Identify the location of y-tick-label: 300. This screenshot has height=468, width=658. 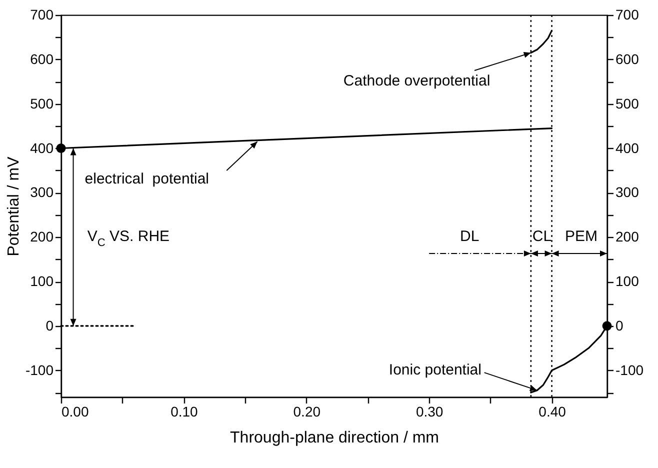
(42, 192).